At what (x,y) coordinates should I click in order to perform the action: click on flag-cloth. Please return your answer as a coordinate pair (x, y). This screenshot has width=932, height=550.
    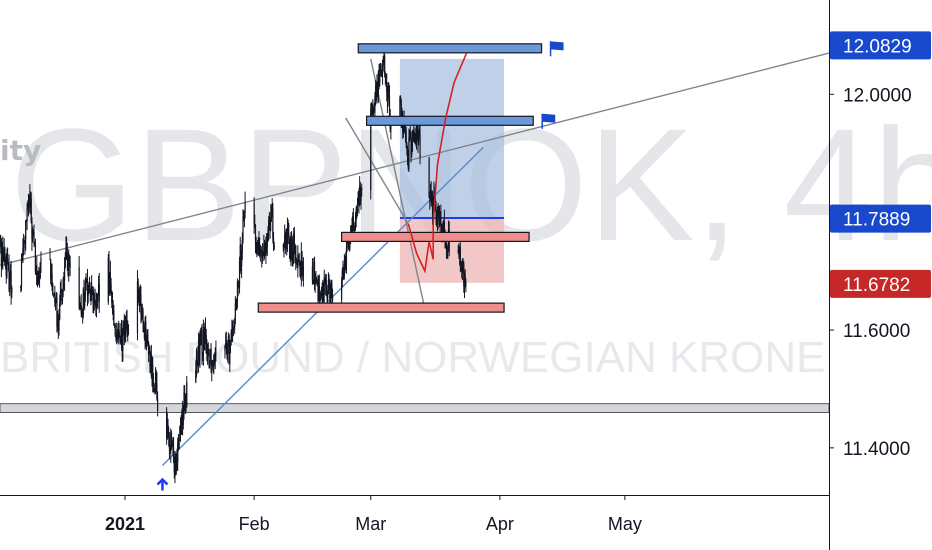
    Looking at the image, I should click on (549, 118).